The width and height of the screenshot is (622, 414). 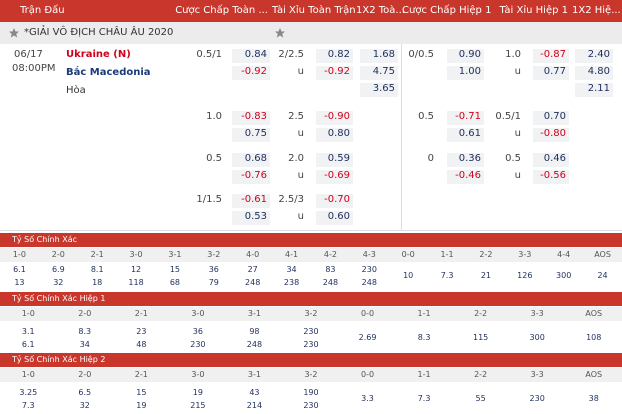 What do you see at coordinates (291, 269) in the screenshot?
I see `score-odds: 34` at bounding box center [291, 269].